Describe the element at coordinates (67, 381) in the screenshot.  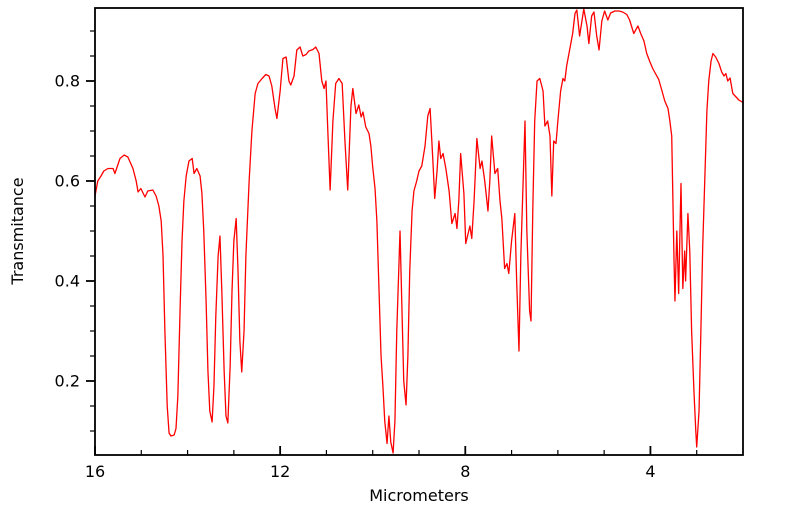
I see `y-tick-label: 0.2` at that location.